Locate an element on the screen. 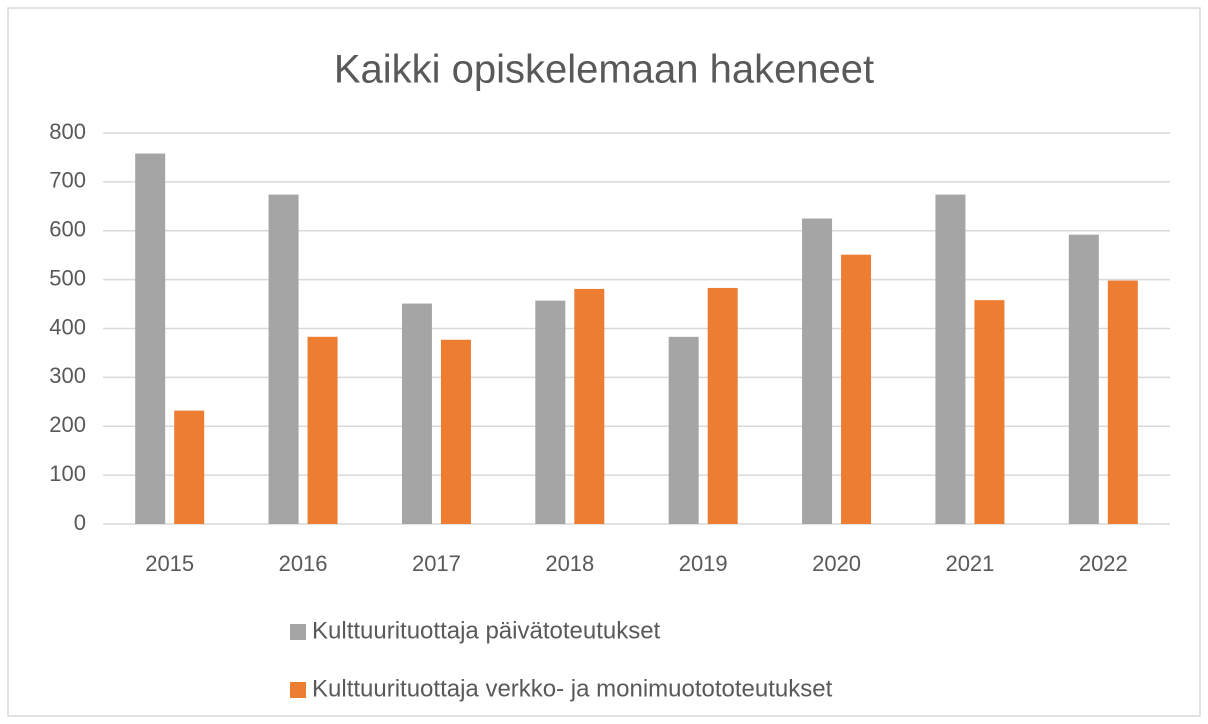  x-tick-label: 2017 is located at coordinates (436, 563).